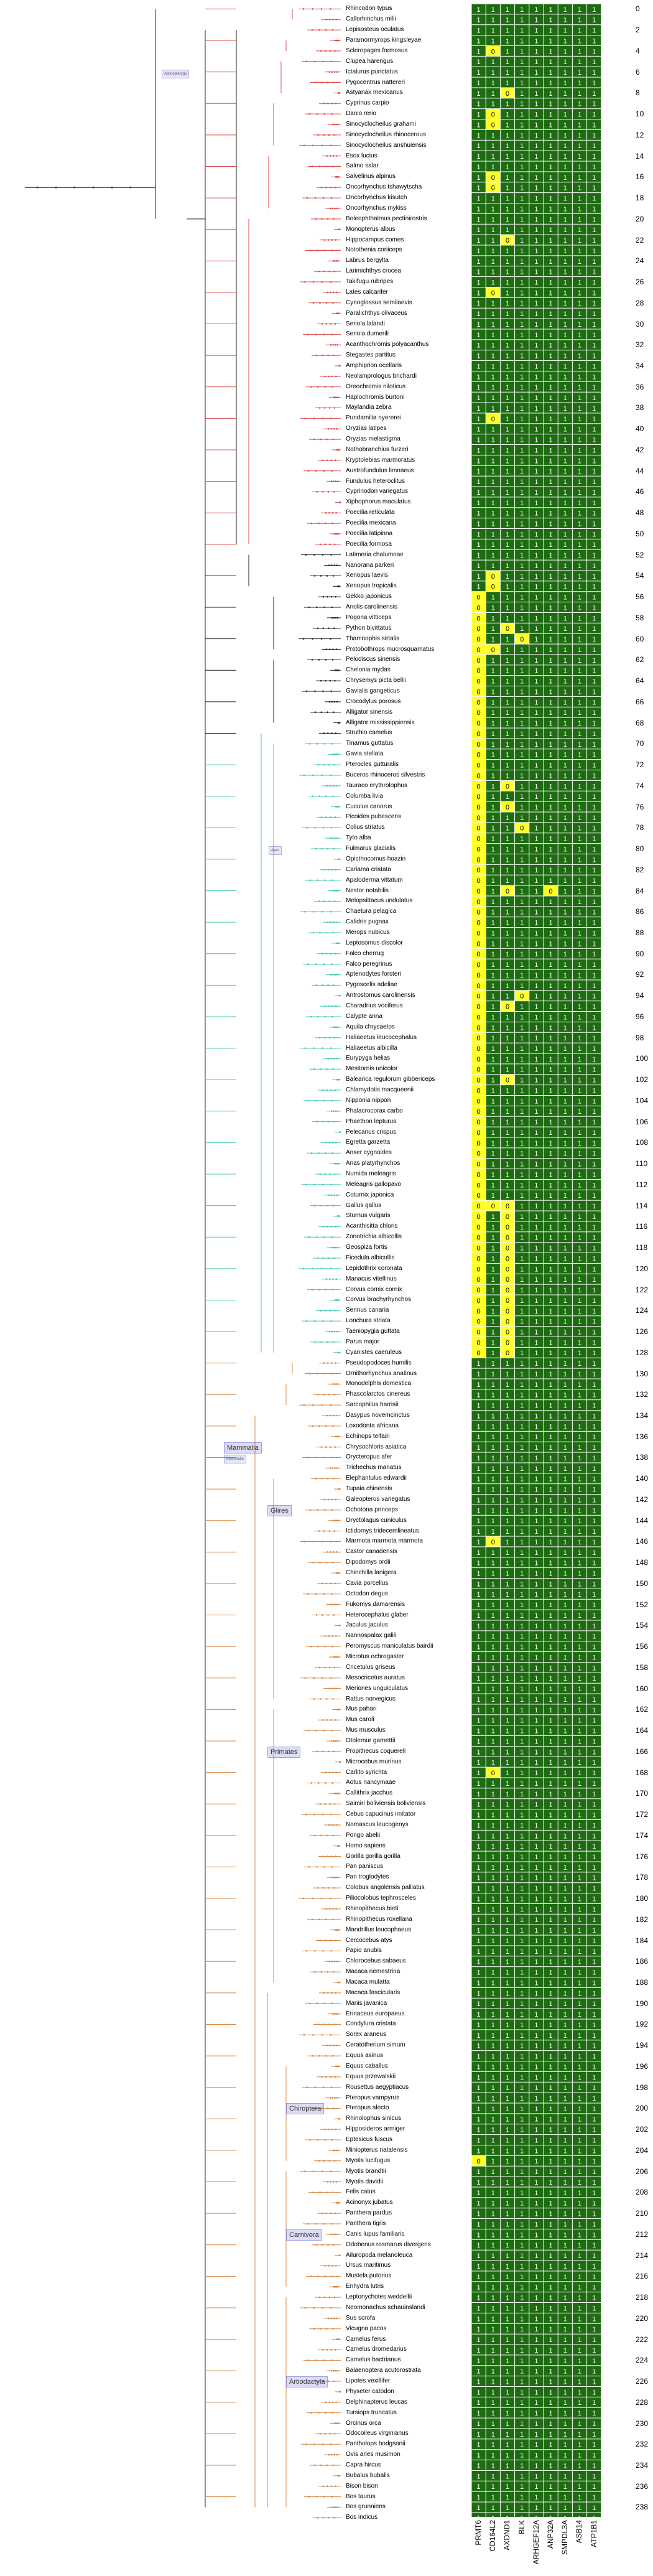 This screenshot has width=653, height=2576. I want to click on species-label: Rattus norvegicus, so click(371, 1699).